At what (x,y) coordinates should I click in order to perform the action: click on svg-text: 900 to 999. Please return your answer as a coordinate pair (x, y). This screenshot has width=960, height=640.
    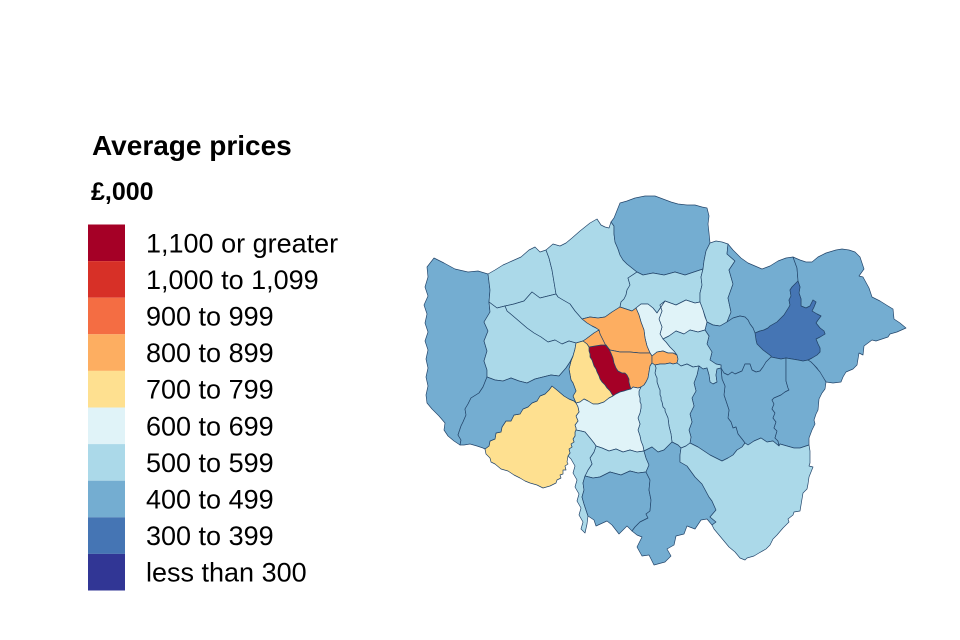
    Looking at the image, I should click on (210, 317).